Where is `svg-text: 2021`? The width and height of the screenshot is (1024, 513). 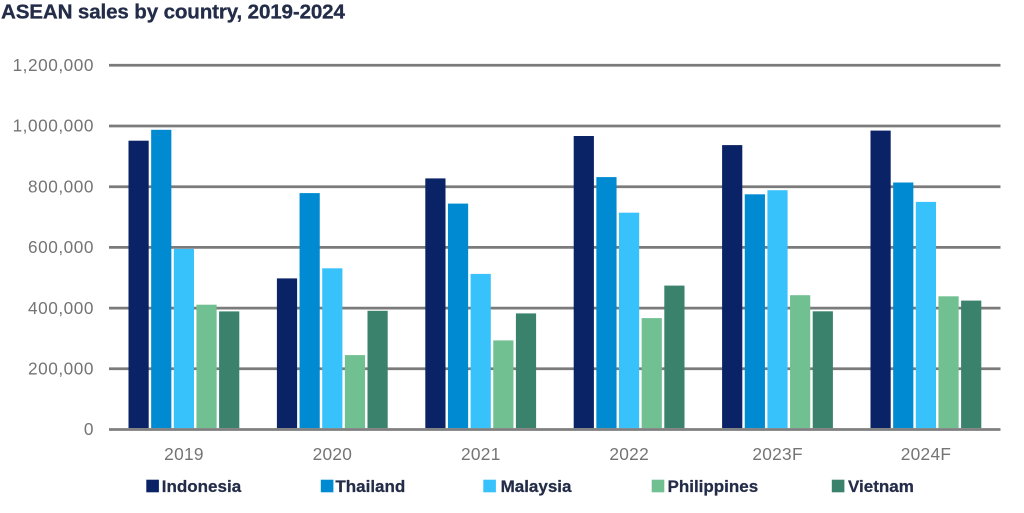
svg-text: 2021 is located at coordinates (481, 454).